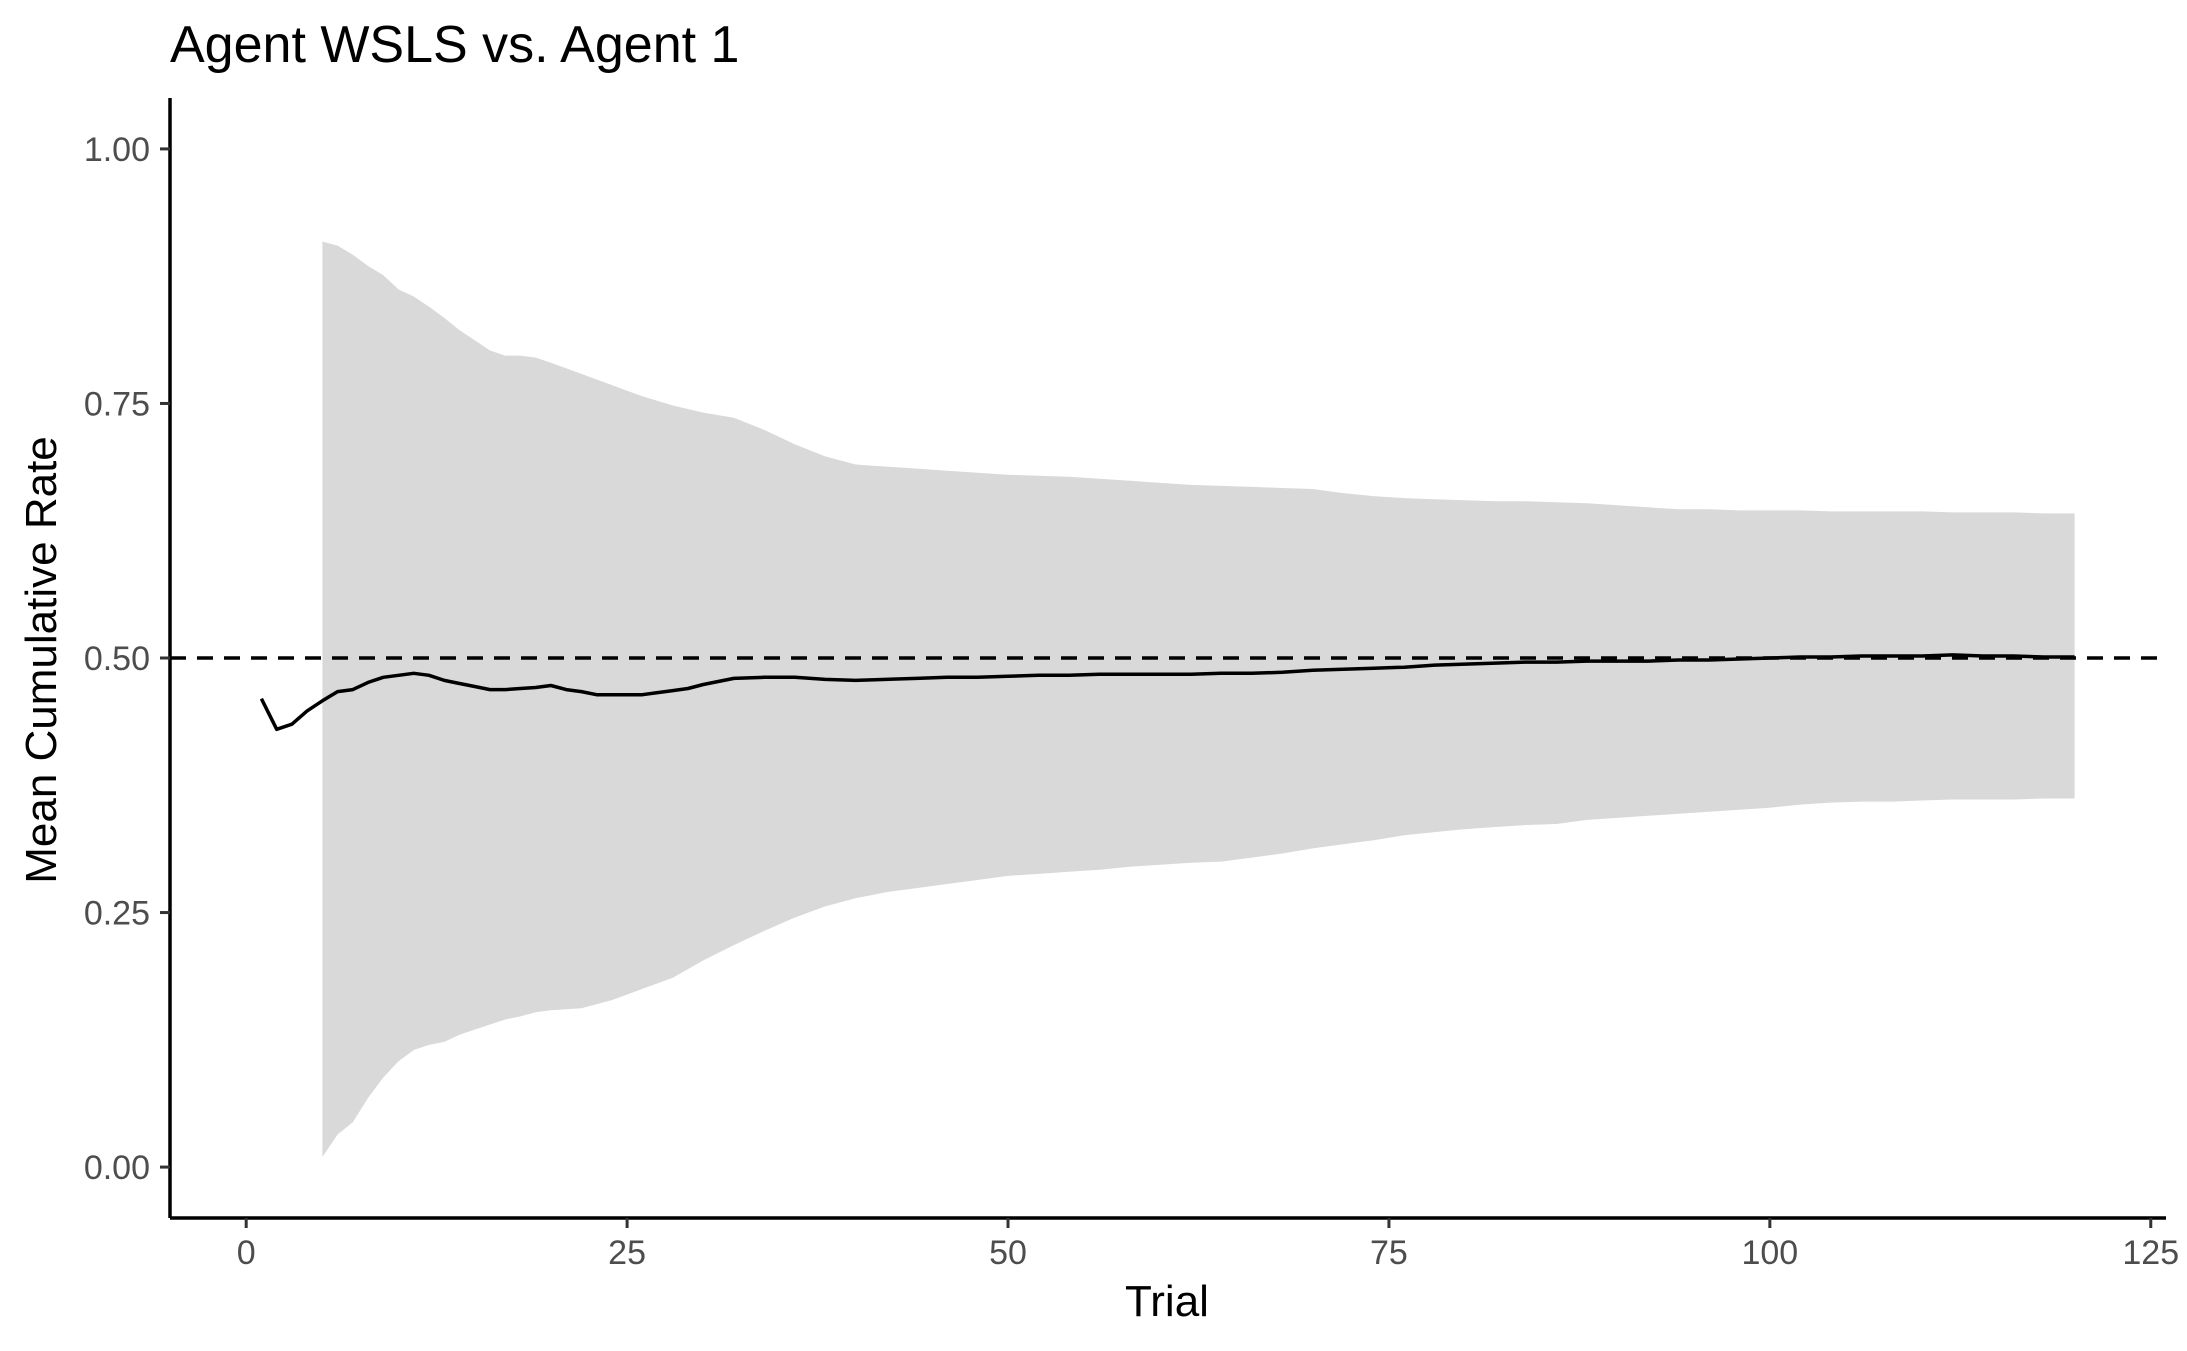 The image size is (2187, 1351). I want to click on mean-line, so click(1167, 692).